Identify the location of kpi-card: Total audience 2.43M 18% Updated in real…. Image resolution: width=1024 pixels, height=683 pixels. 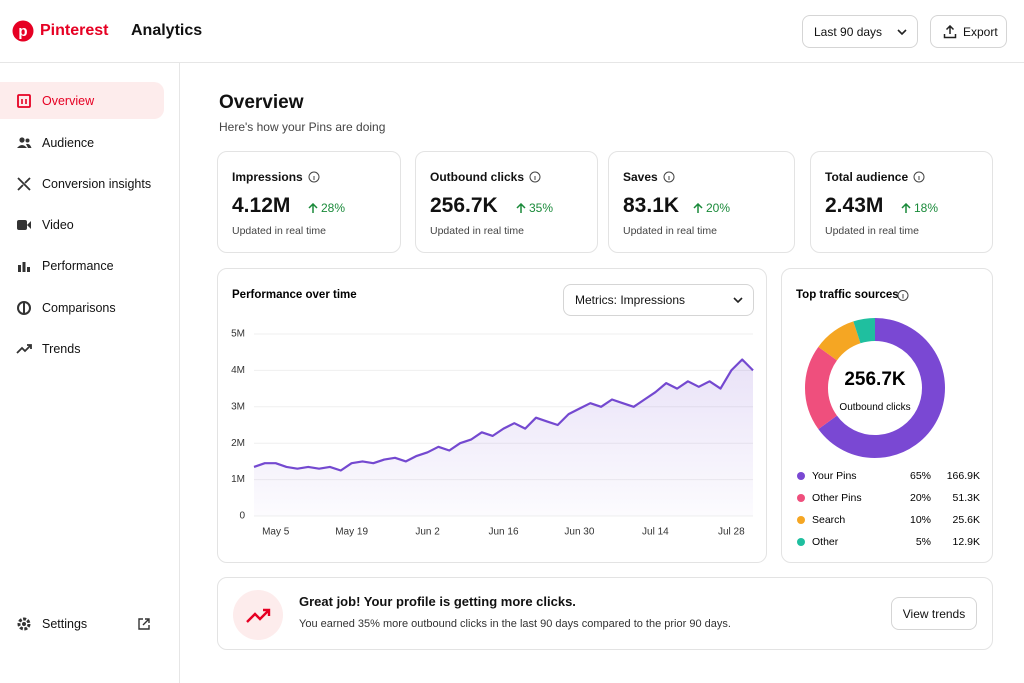
(901, 202).